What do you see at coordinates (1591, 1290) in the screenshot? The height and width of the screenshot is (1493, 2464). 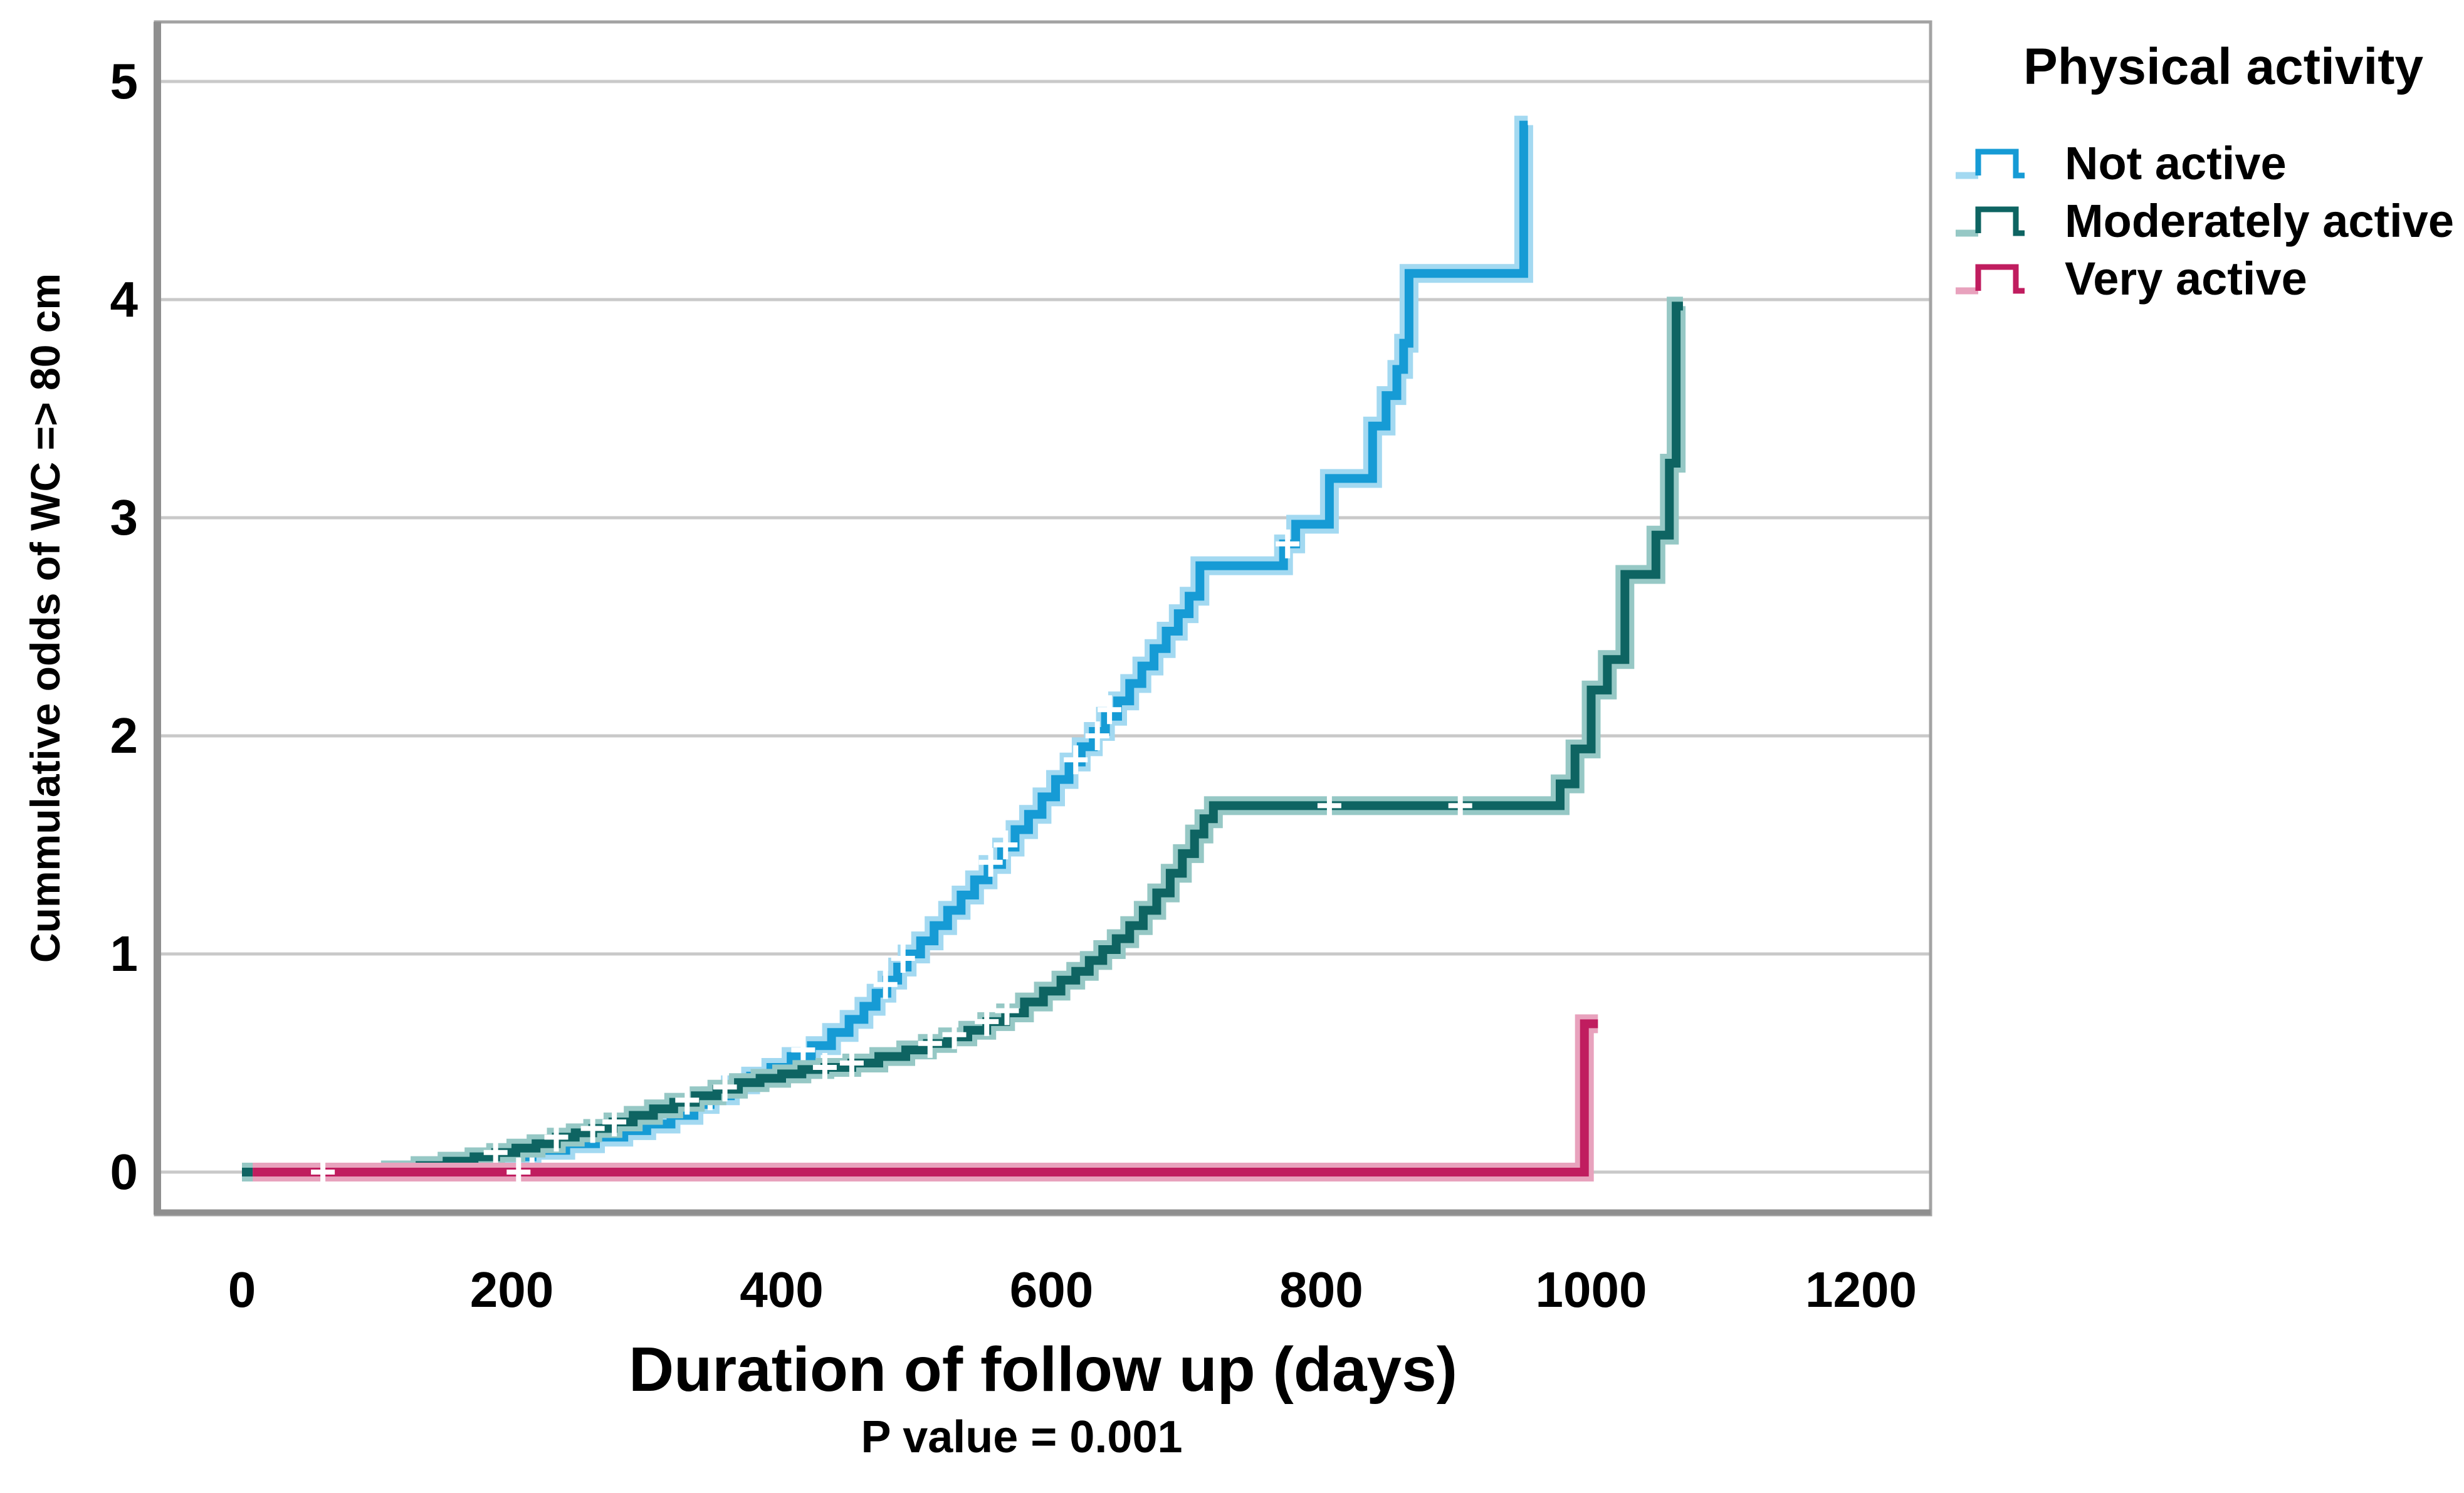 I see `x-tick-label-1000: 1000` at bounding box center [1591, 1290].